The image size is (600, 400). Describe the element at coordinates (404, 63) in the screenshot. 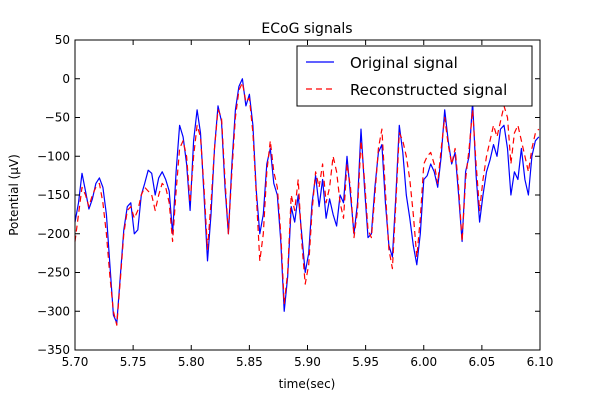

I see `legend-label-original: Original signal` at that location.